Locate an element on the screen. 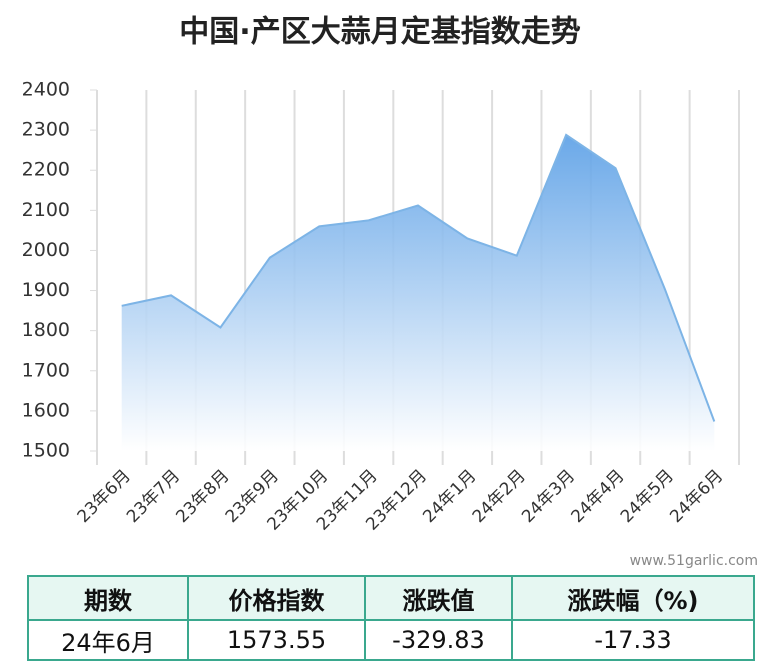 This screenshot has width=782, height=669. header-cell: 涨跌值 is located at coordinates (438, 598).